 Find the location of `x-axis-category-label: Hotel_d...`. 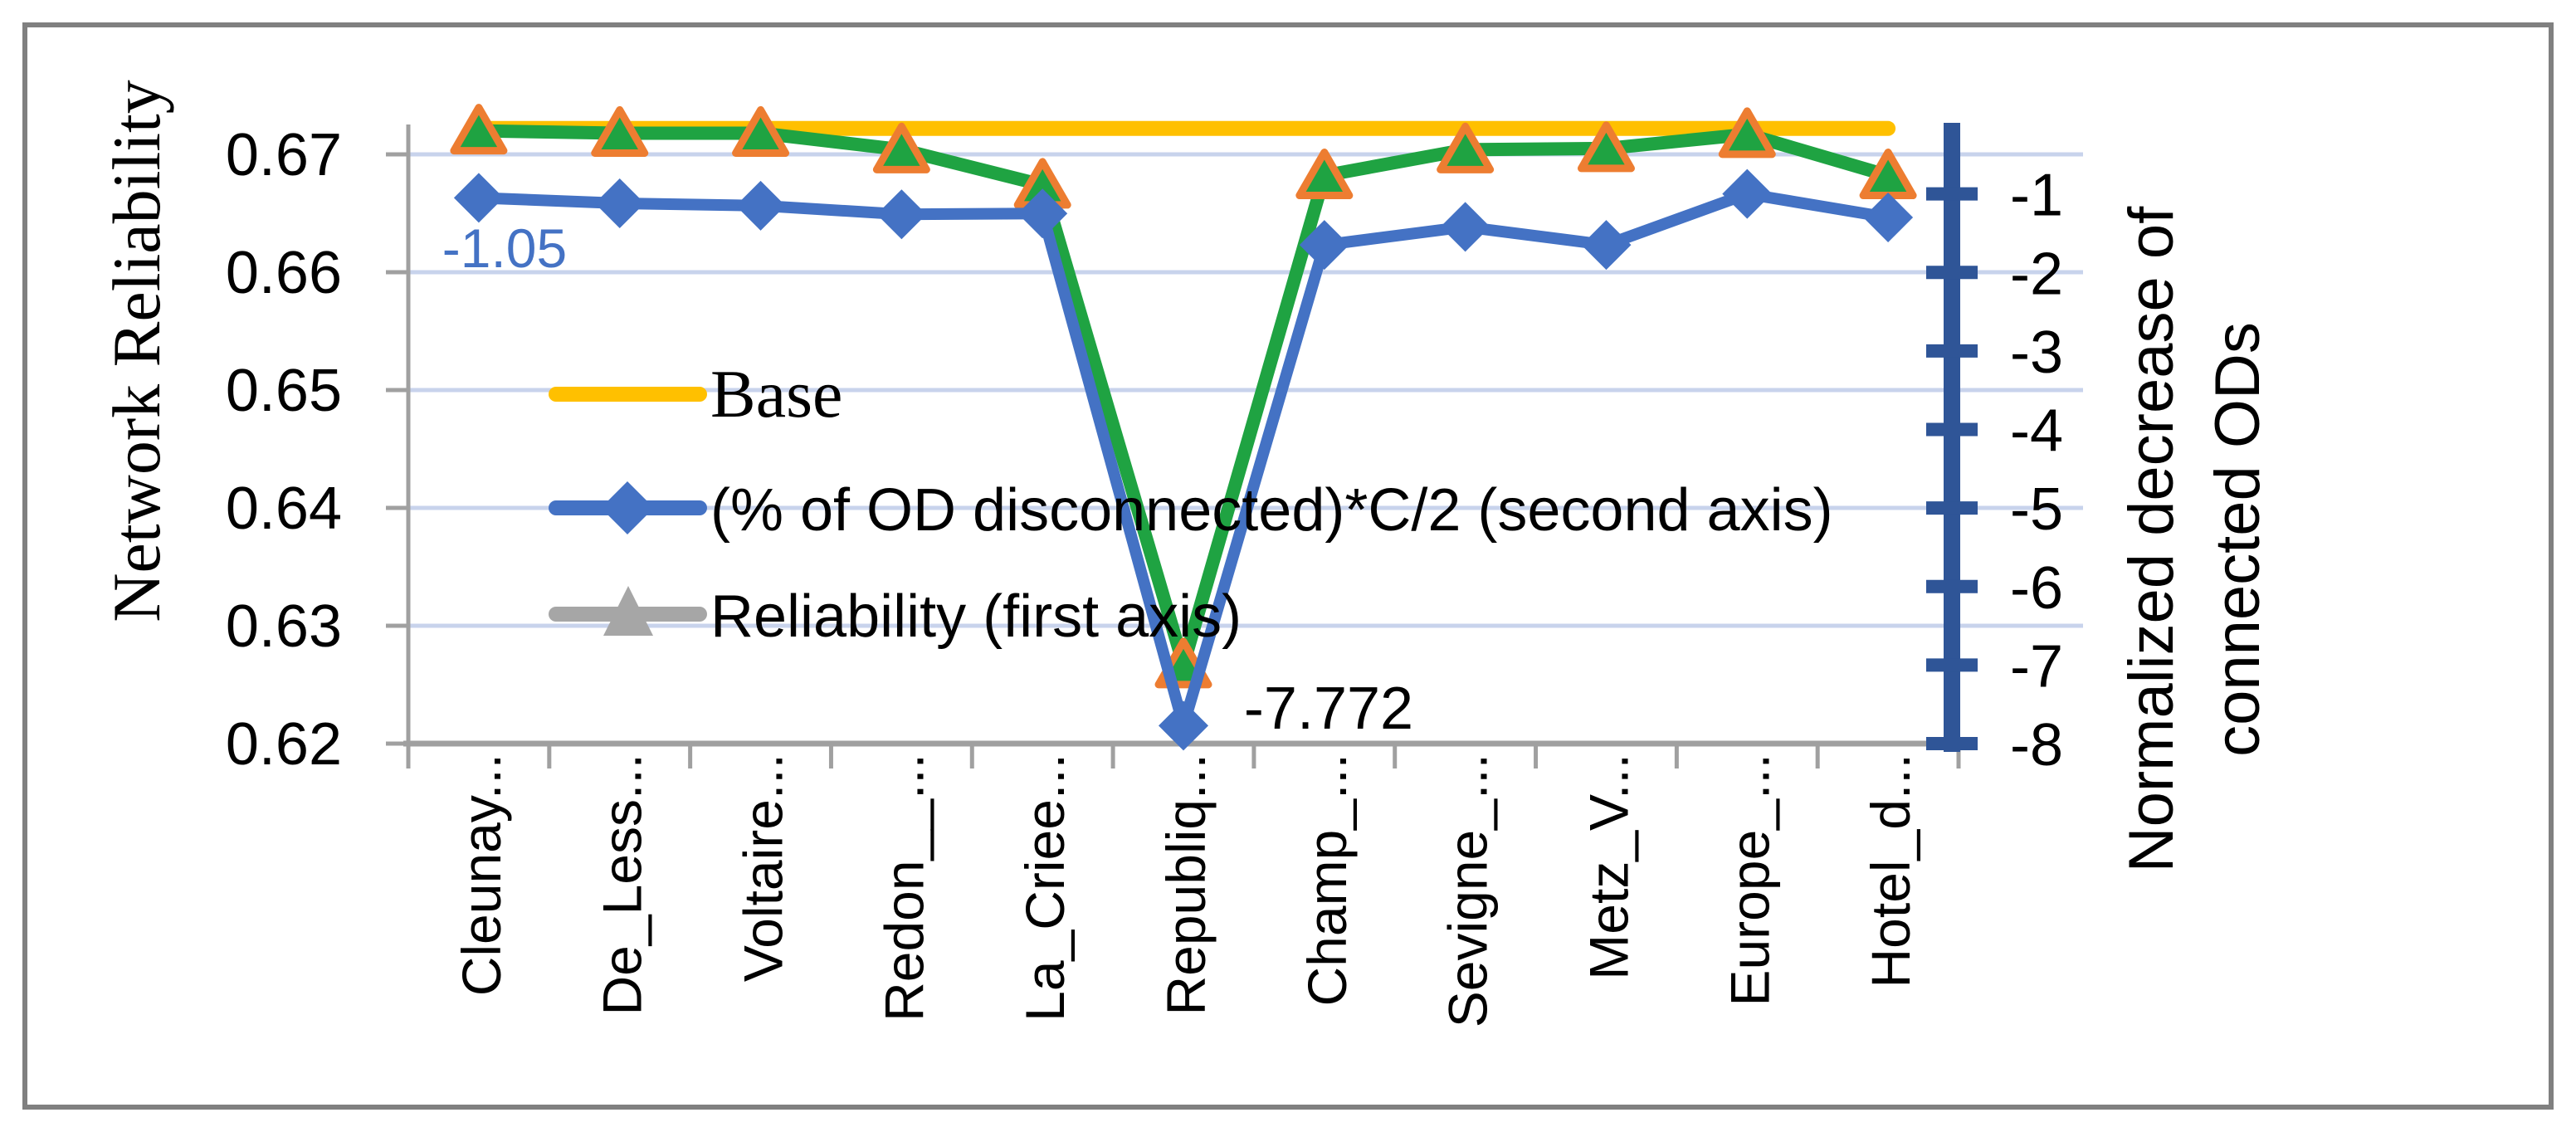

x-axis-category-label: Hotel_d... is located at coordinates (1891, 871).